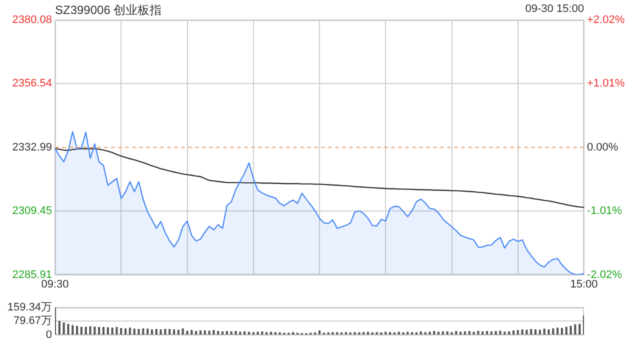 This screenshot has width=640, height=360. What do you see at coordinates (554, 9) in the screenshot?
I see `text: 09-30 15:00` at bounding box center [554, 9].